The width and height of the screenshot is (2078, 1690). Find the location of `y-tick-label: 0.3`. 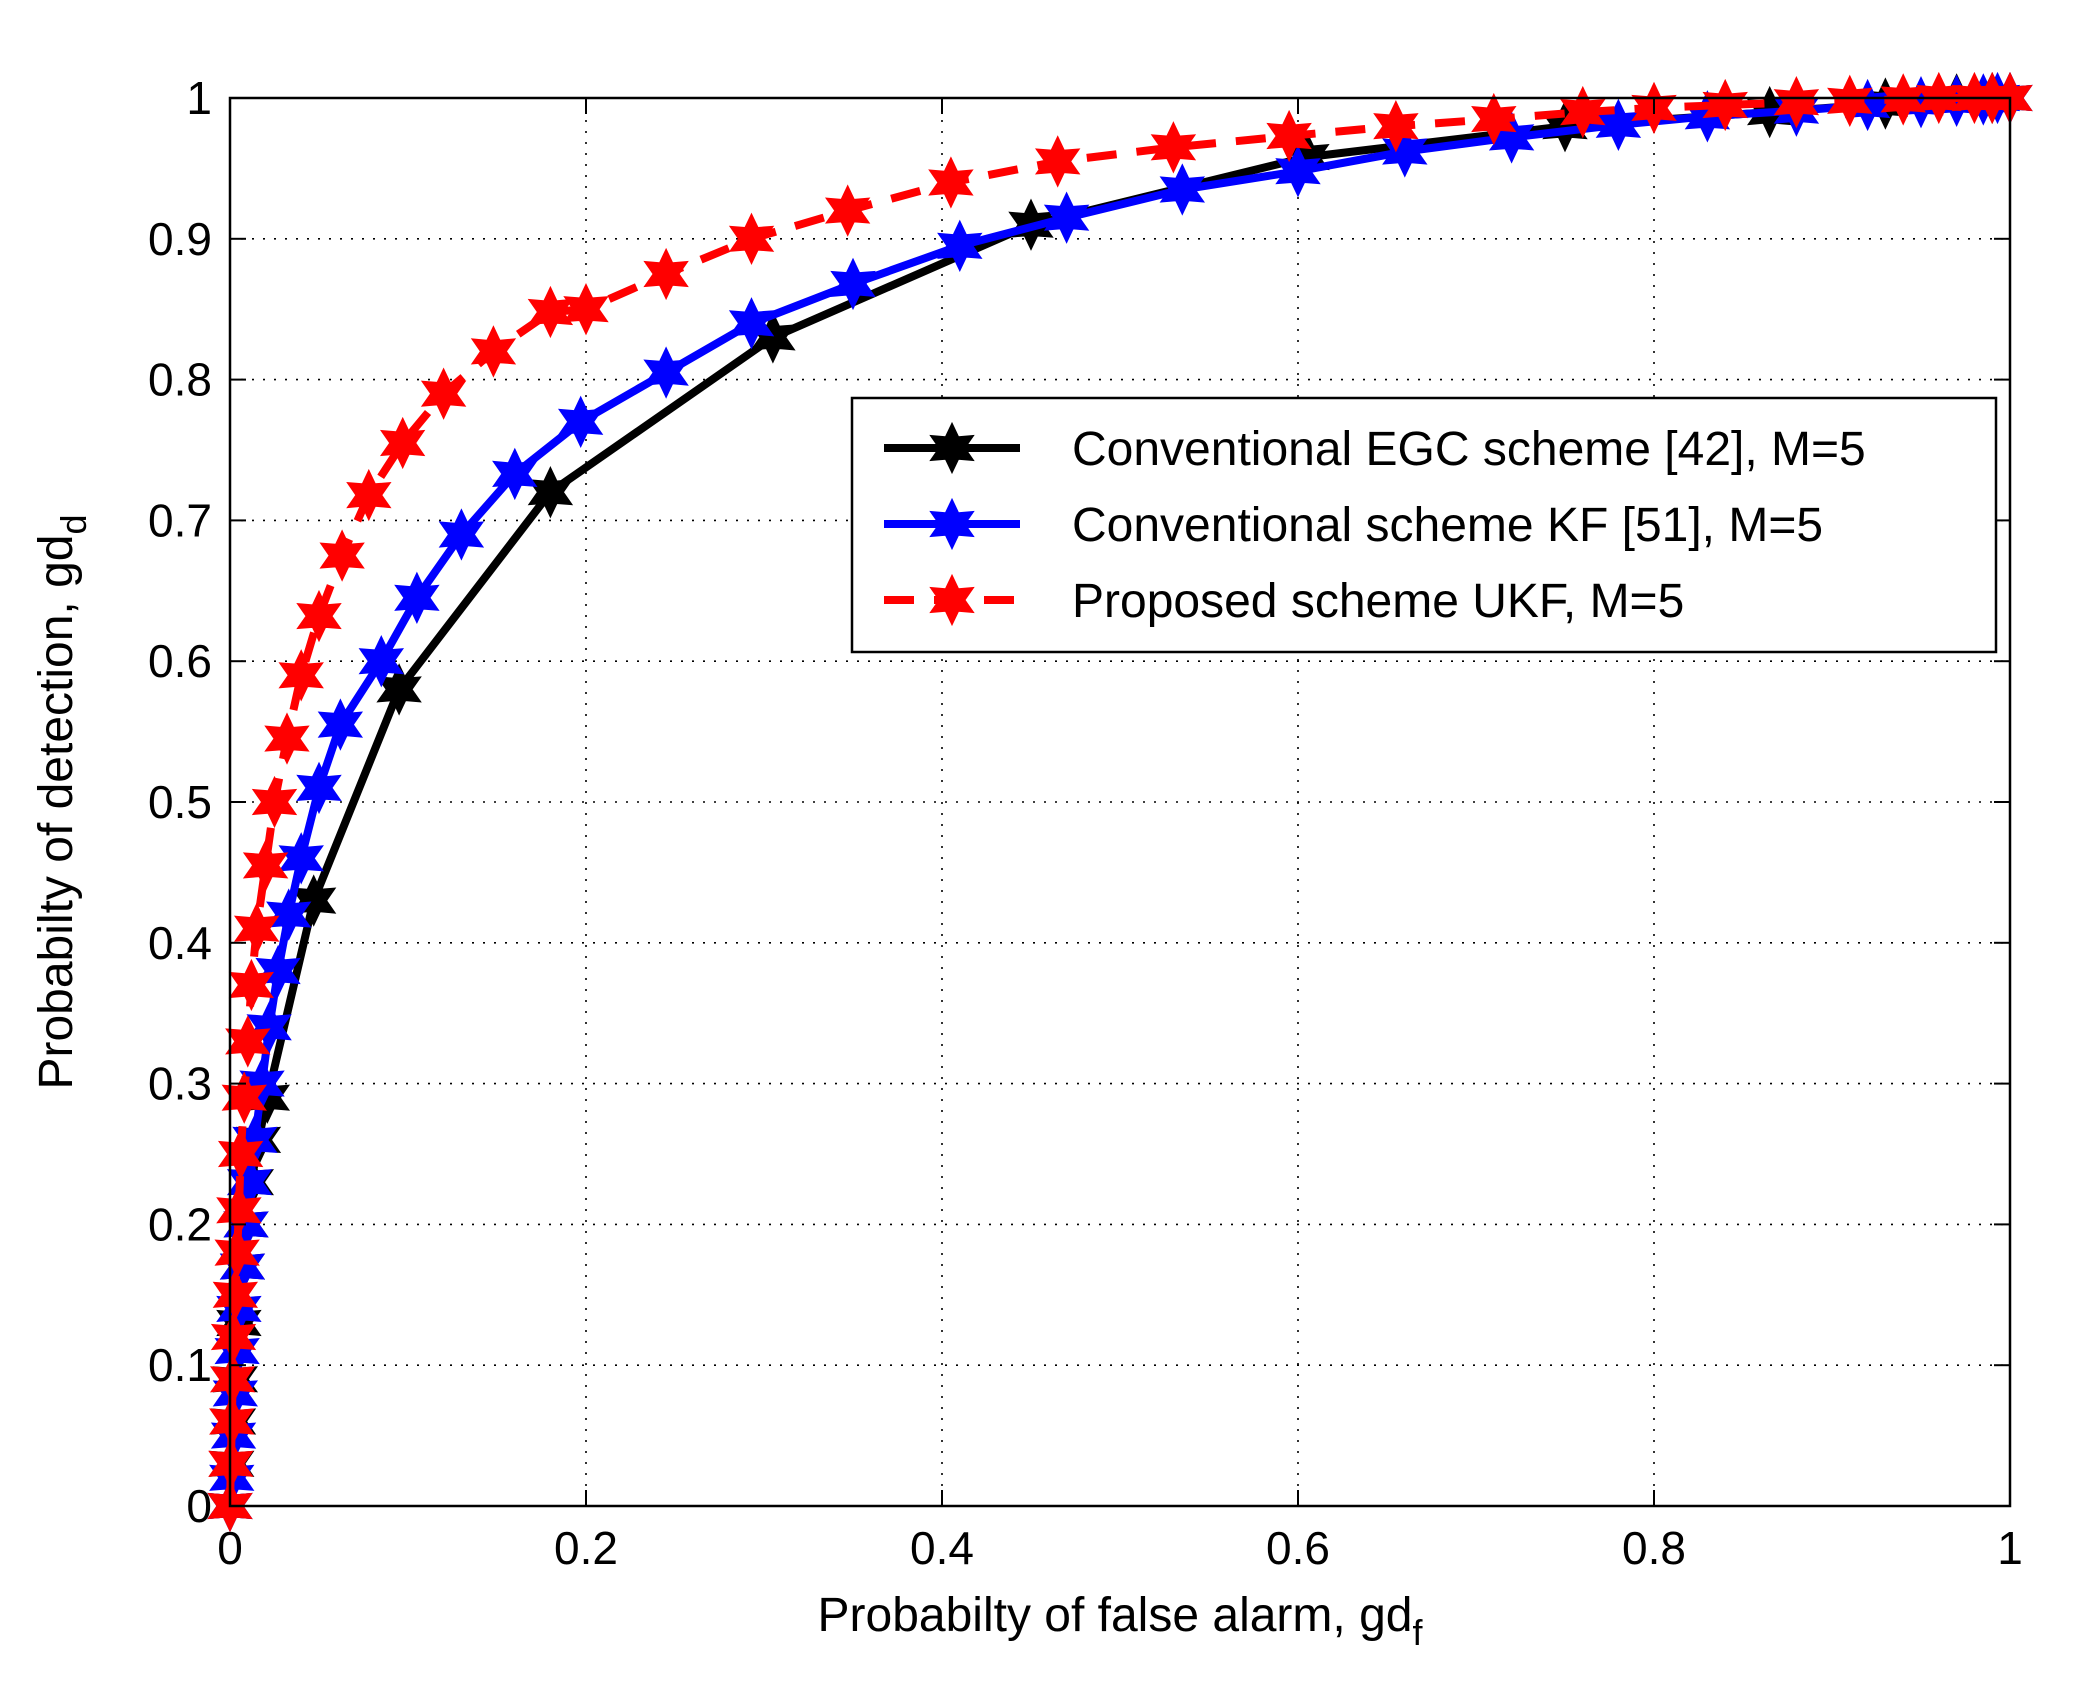

y-tick-label: 0.3 is located at coordinates (180, 1084).